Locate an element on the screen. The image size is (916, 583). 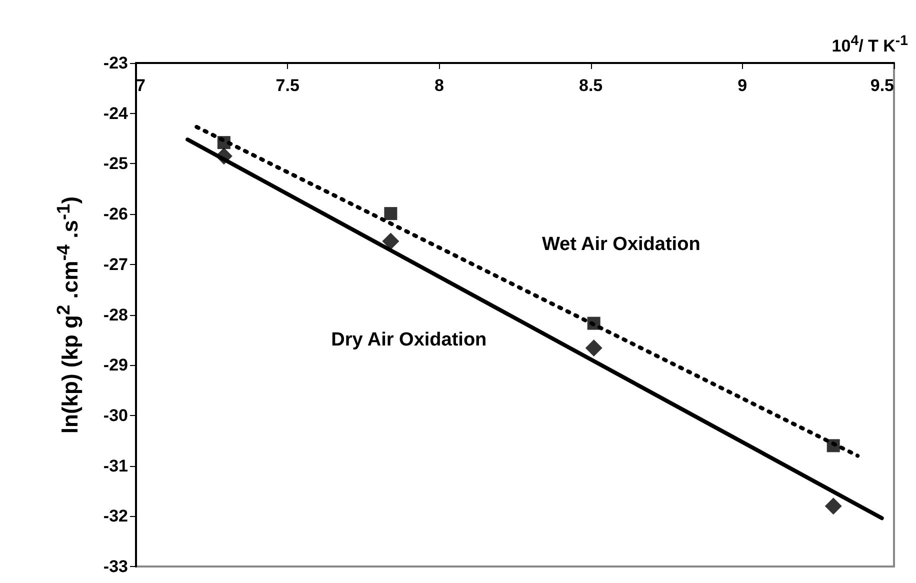
x-axis-title: 10$^{4}$/ T K$^{-1}$ is located at coordinates (870, 44).